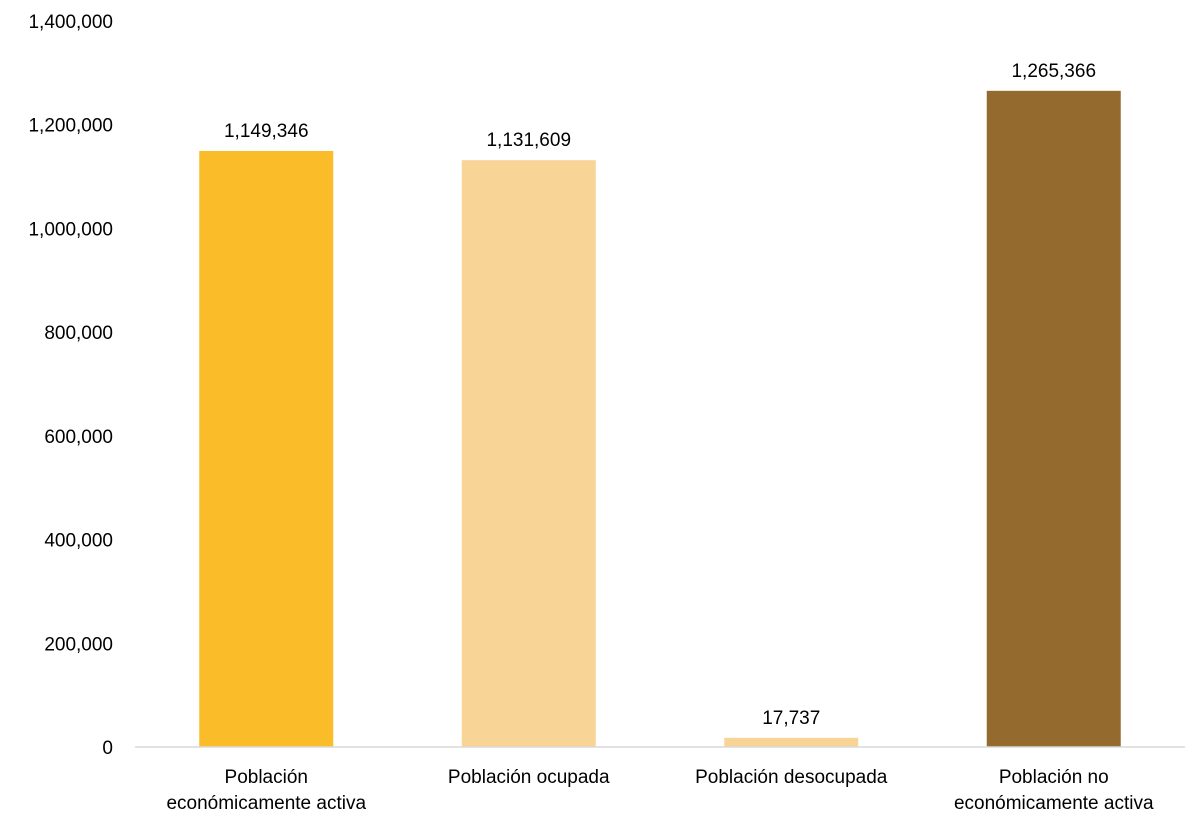 This screenshot has width=1195, height=815. What do you see at coordinates (1053, 71) in the screenshot?
I see `data-label: 1,265,366` at bounding box center [1053, 71].